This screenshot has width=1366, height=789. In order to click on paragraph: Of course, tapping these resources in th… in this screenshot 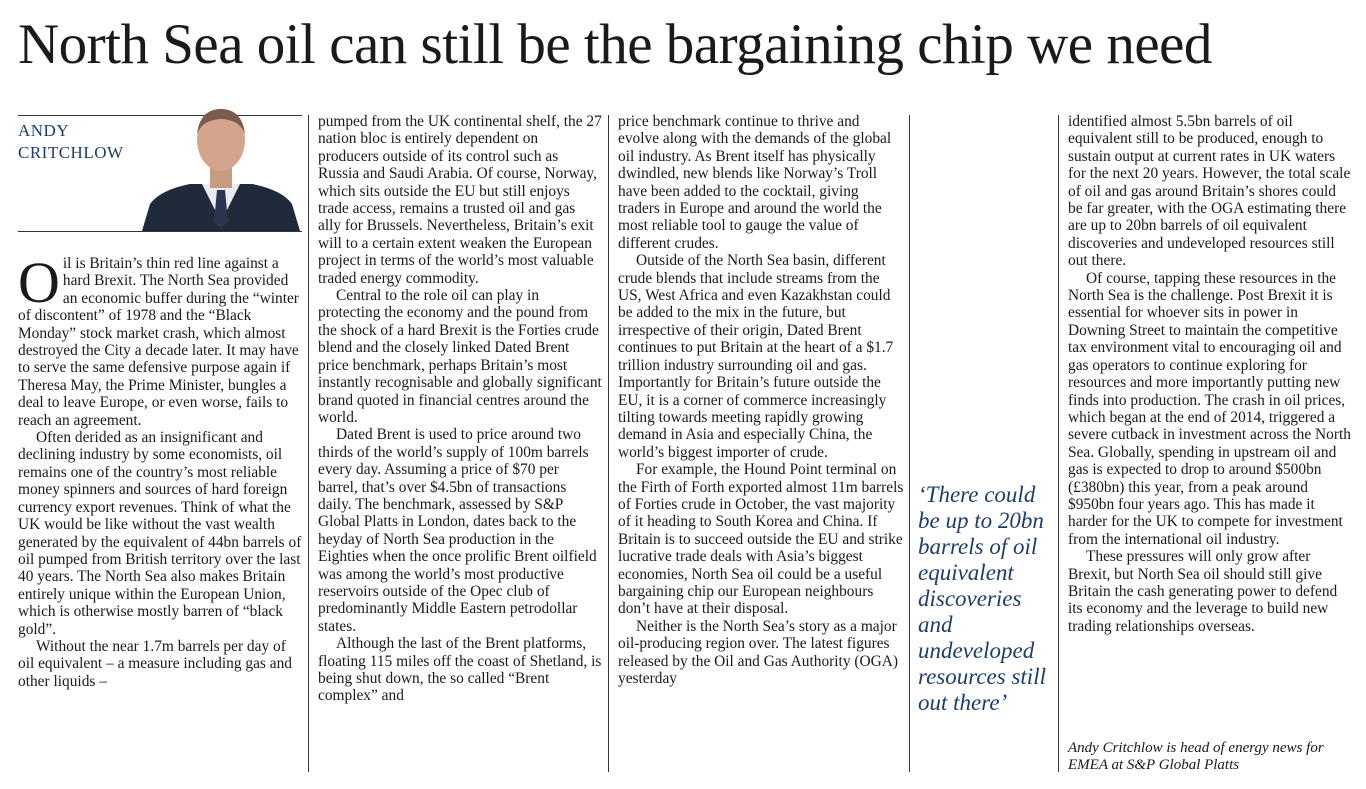, I will do `click(1209, 408)`.